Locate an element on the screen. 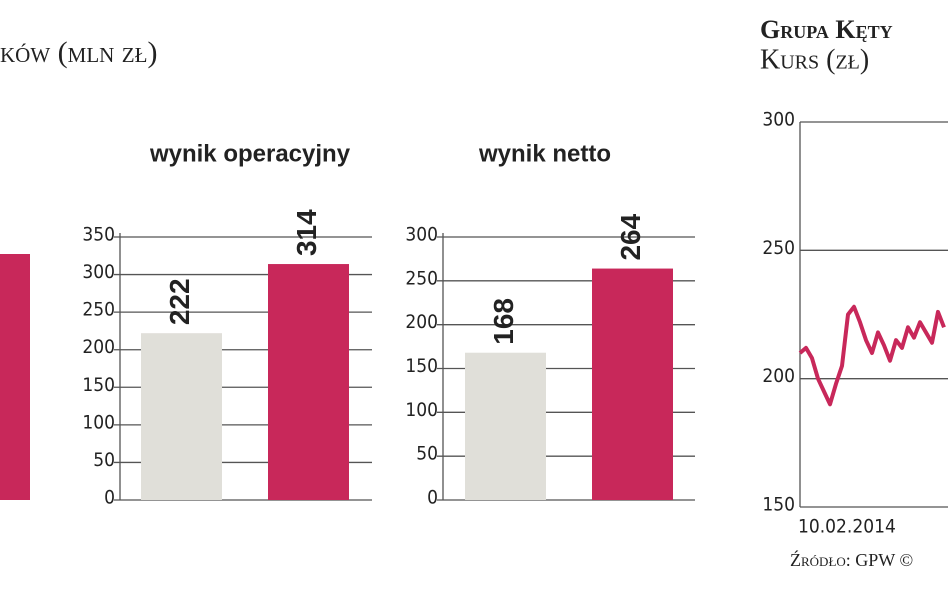  line-series is located at coordinates (872, 355).